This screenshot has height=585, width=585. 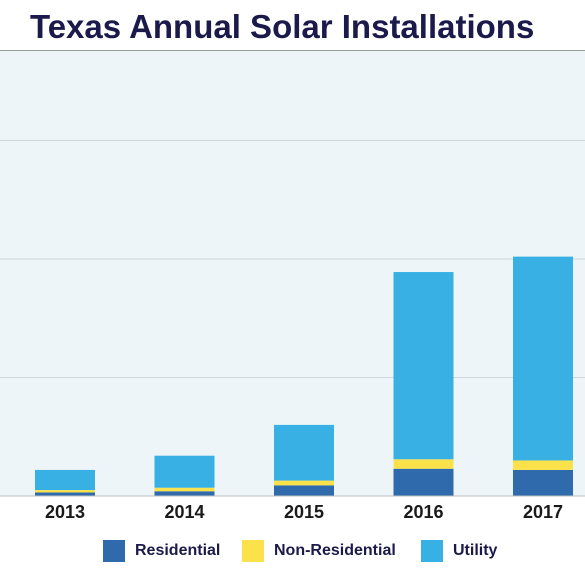 I want to click on bar-residential-2016, so click(x=423, y=482).